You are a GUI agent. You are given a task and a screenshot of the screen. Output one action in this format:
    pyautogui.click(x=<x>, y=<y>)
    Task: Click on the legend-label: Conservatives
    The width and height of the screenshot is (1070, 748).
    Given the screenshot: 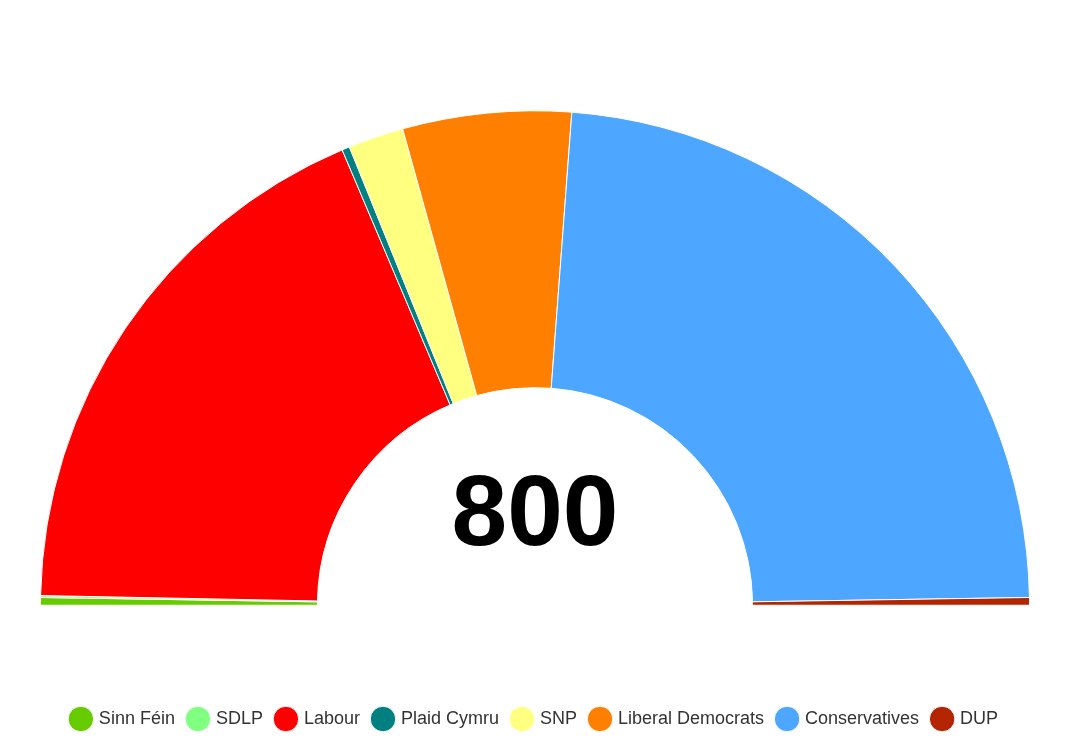 What is the action you would take?
    pyautogui.click(x=862, y=717)
    